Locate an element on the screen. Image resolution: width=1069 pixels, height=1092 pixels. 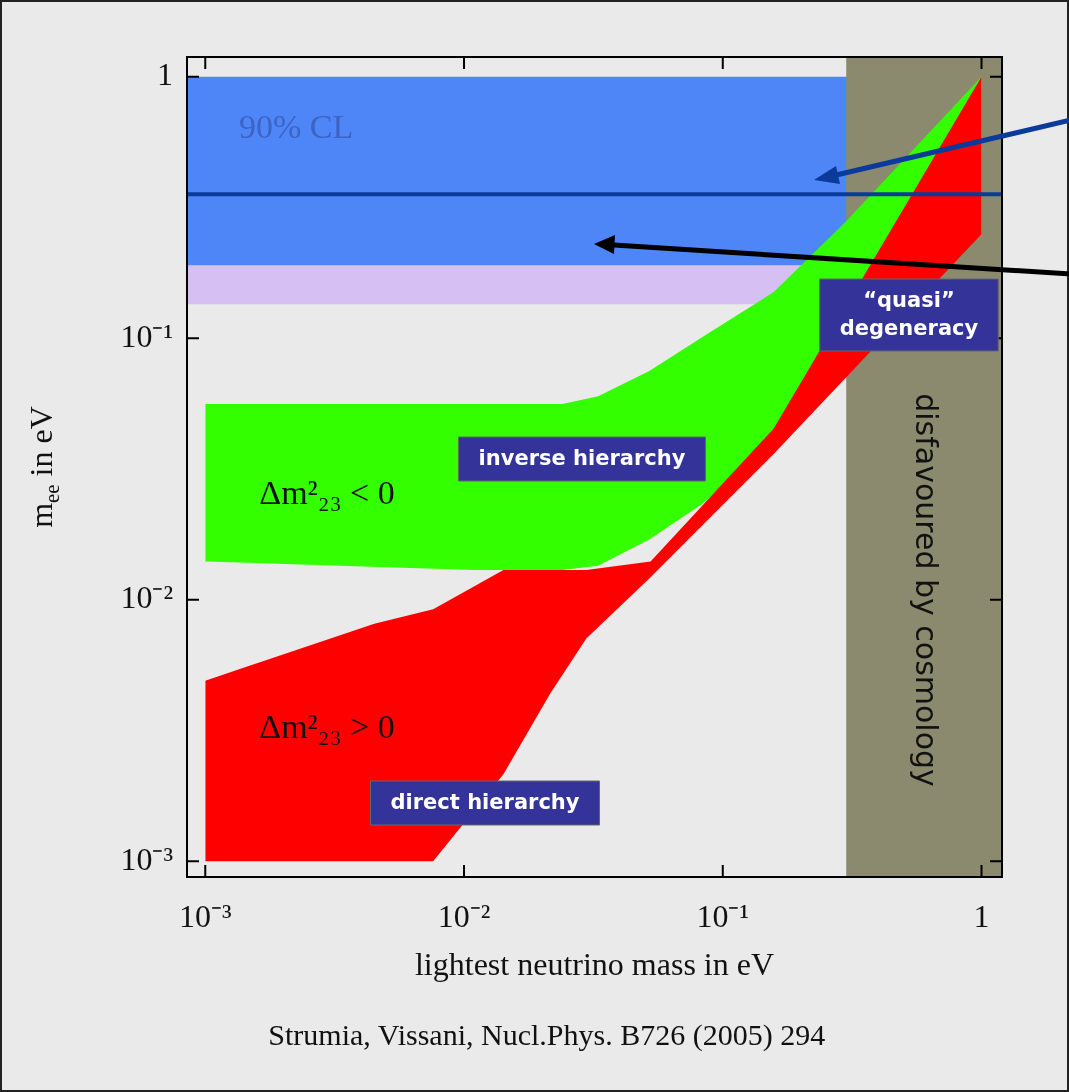
annotation: inverse hierarchy is located at coordinates (582, 458).